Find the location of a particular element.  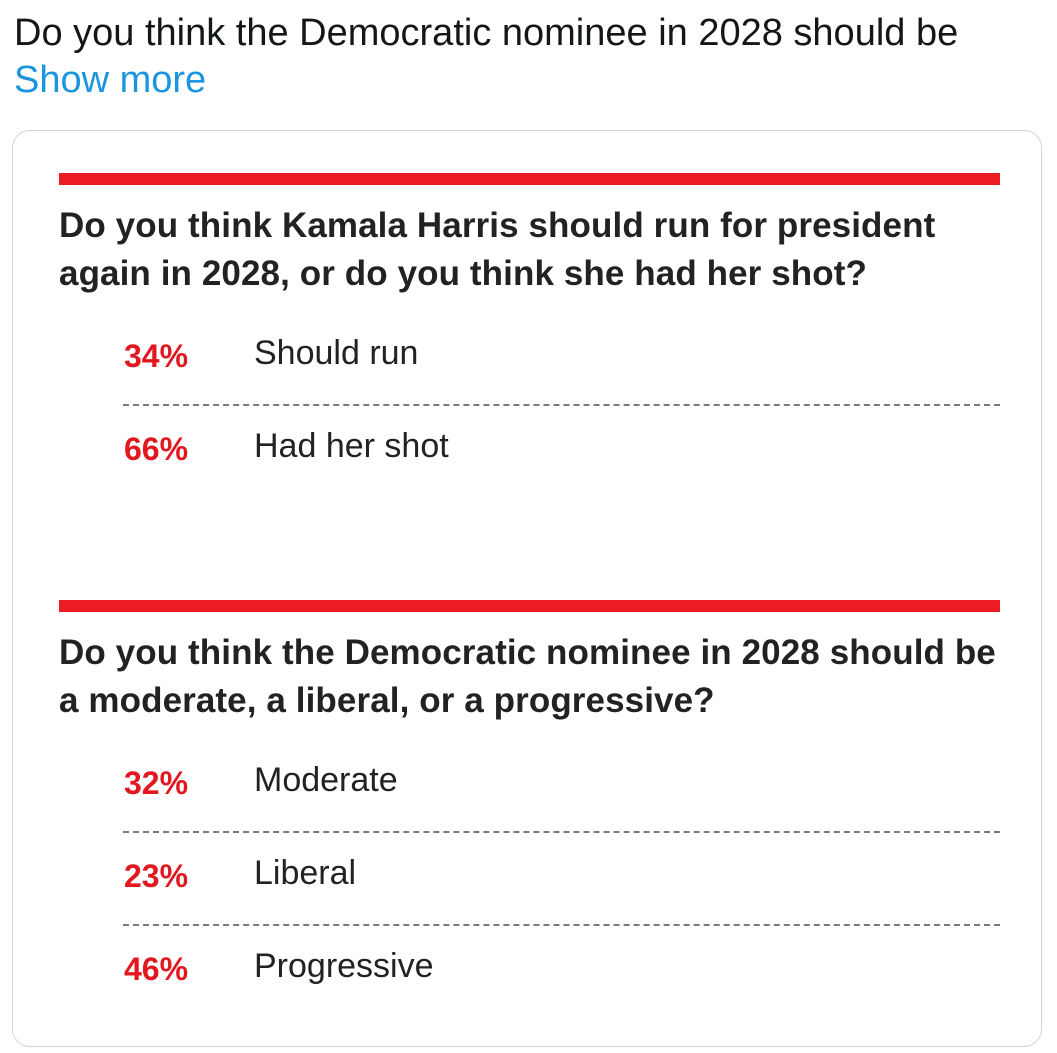

answer-row: 66% Had her shot is located at coordinates (529, 467).